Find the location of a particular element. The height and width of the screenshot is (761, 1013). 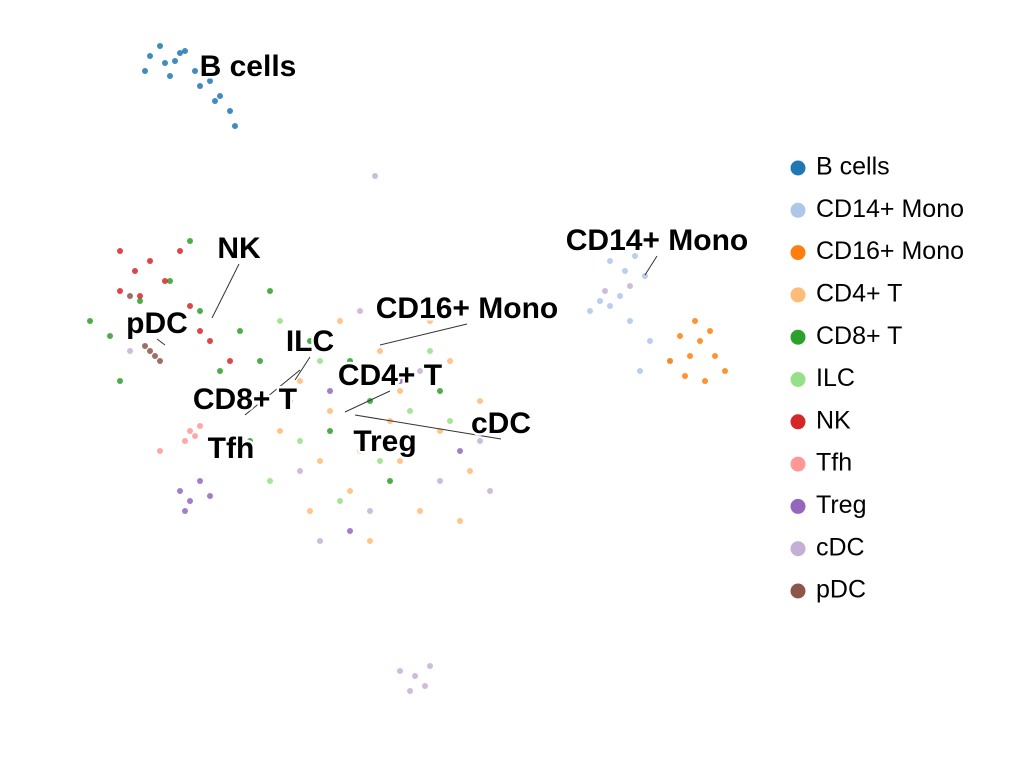

cluster-label: B cells is located at coordinates (248, 66).